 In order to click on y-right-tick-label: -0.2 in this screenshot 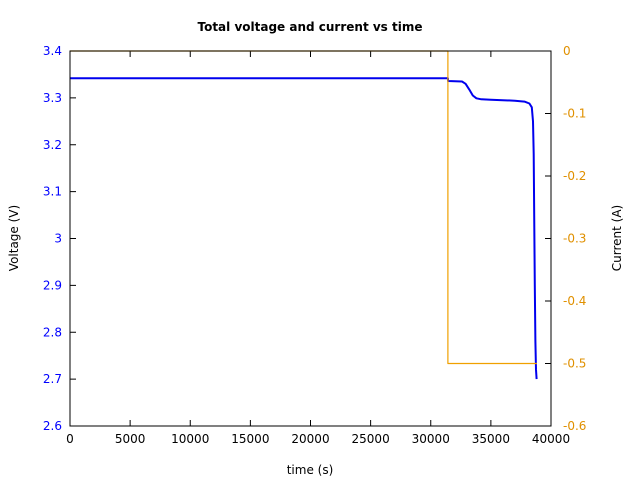, I will do `click(574, 176)`.